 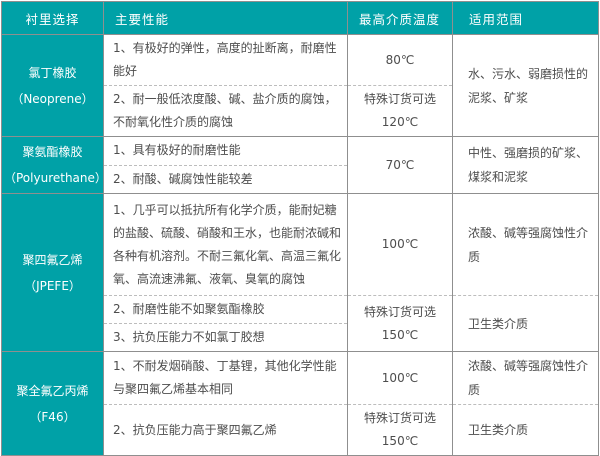 I want to click on lining-cell-neoprene: 氯丁橡胶 （Neoprene）, so click(x=52, y=85).